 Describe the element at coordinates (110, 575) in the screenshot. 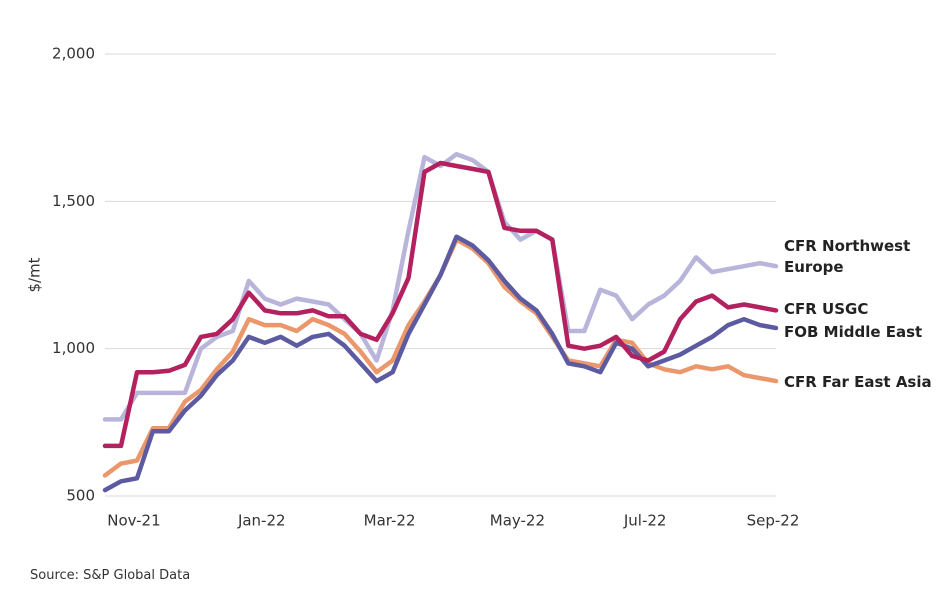

I see `source-note: Source: S&P Global Data` at that location.